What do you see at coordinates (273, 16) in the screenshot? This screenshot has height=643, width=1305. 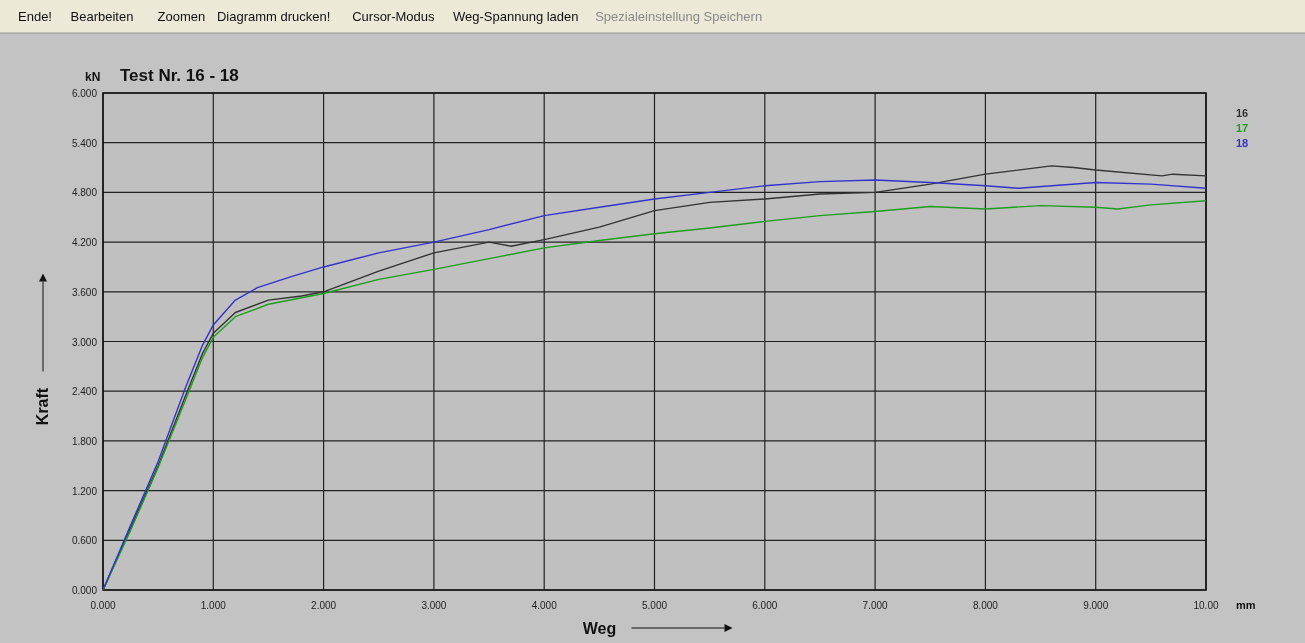 I see `text: Diagramm drucken!` at bounding box center [273, 16].